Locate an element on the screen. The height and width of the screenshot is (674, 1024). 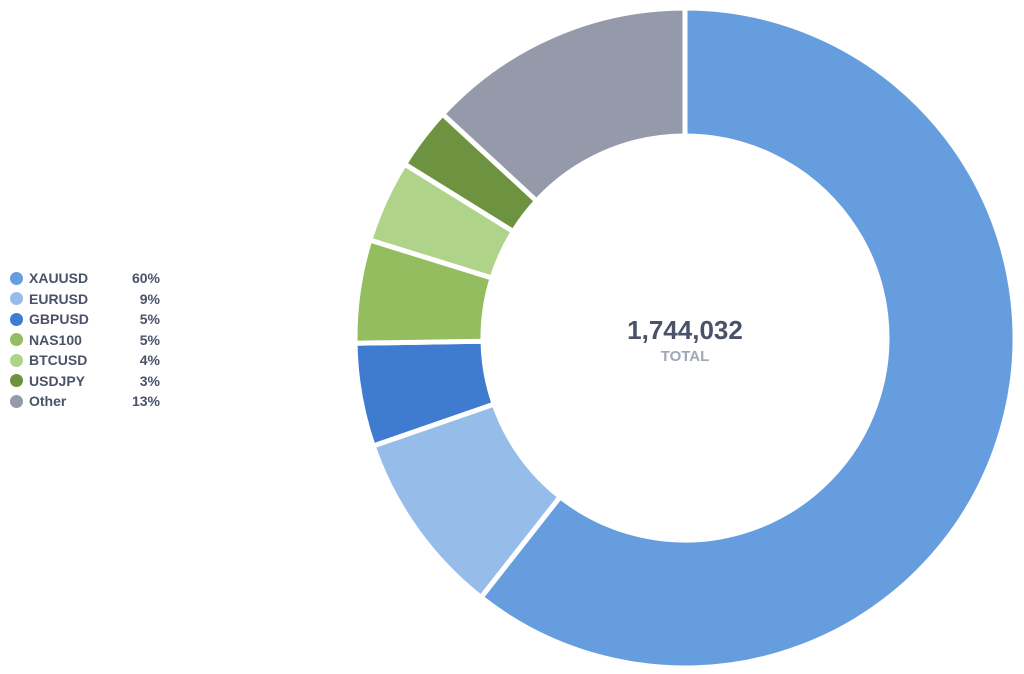
legend-item-usdjpy: USDJPY 3% is located at coordinates (85, 381).